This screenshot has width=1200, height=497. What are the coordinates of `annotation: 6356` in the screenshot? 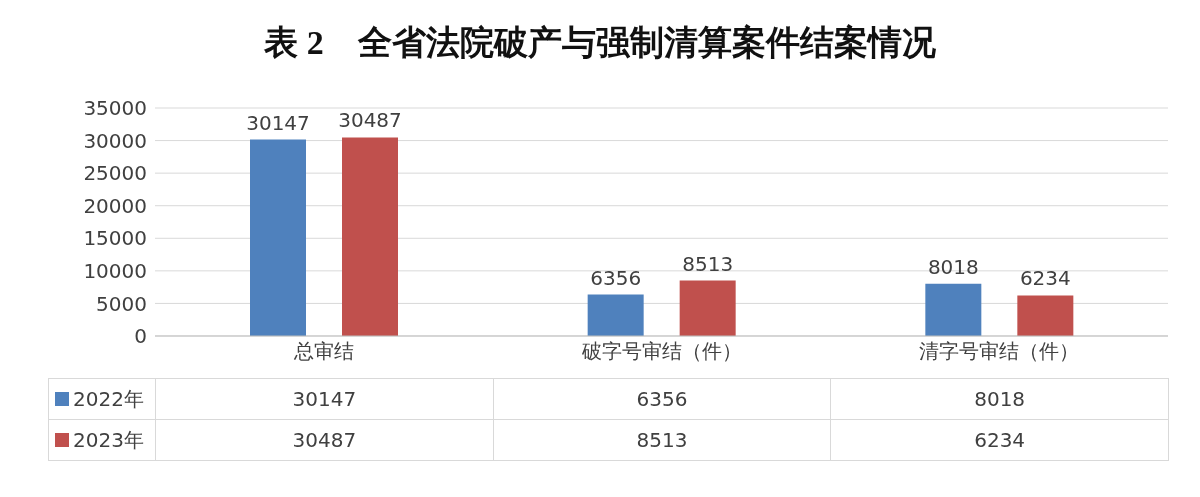 It's located at (616, 277).